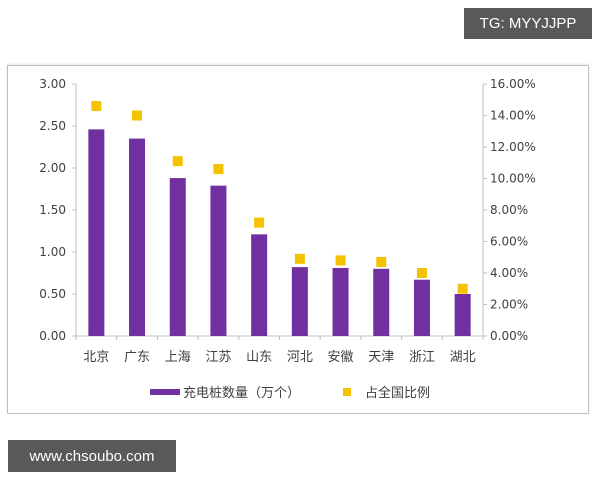 This screenshot has height=480, width=600. I want to click on left-tick-label: 2.00, so click(52, 168).